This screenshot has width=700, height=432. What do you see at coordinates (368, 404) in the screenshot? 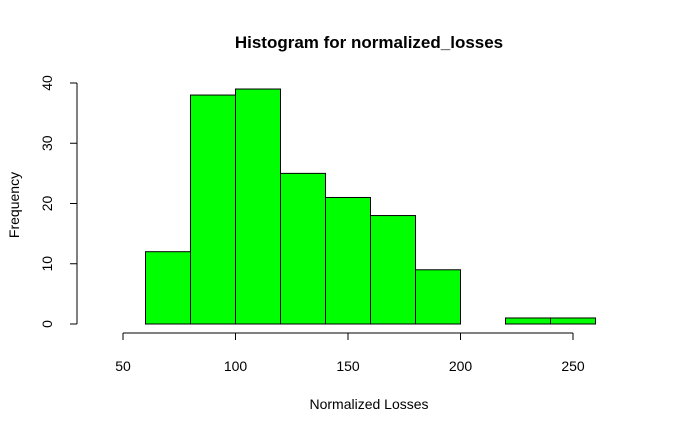
I see `x-axis-label: Normalized Losses` at bounding box center [368, 404].